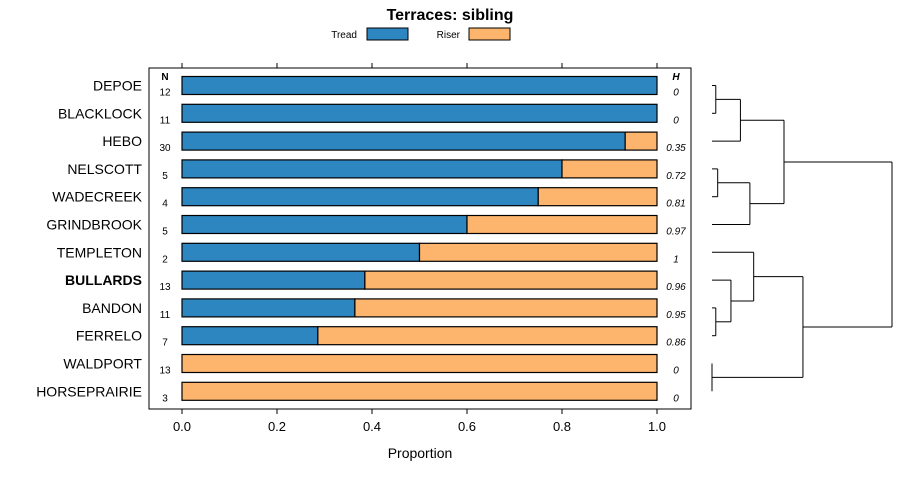 The width and height of the screenshot is (900, 480). Describe the element at coordinates (277, 426) in the screenshot. I see `x-tick-label: 0.2` at that location.